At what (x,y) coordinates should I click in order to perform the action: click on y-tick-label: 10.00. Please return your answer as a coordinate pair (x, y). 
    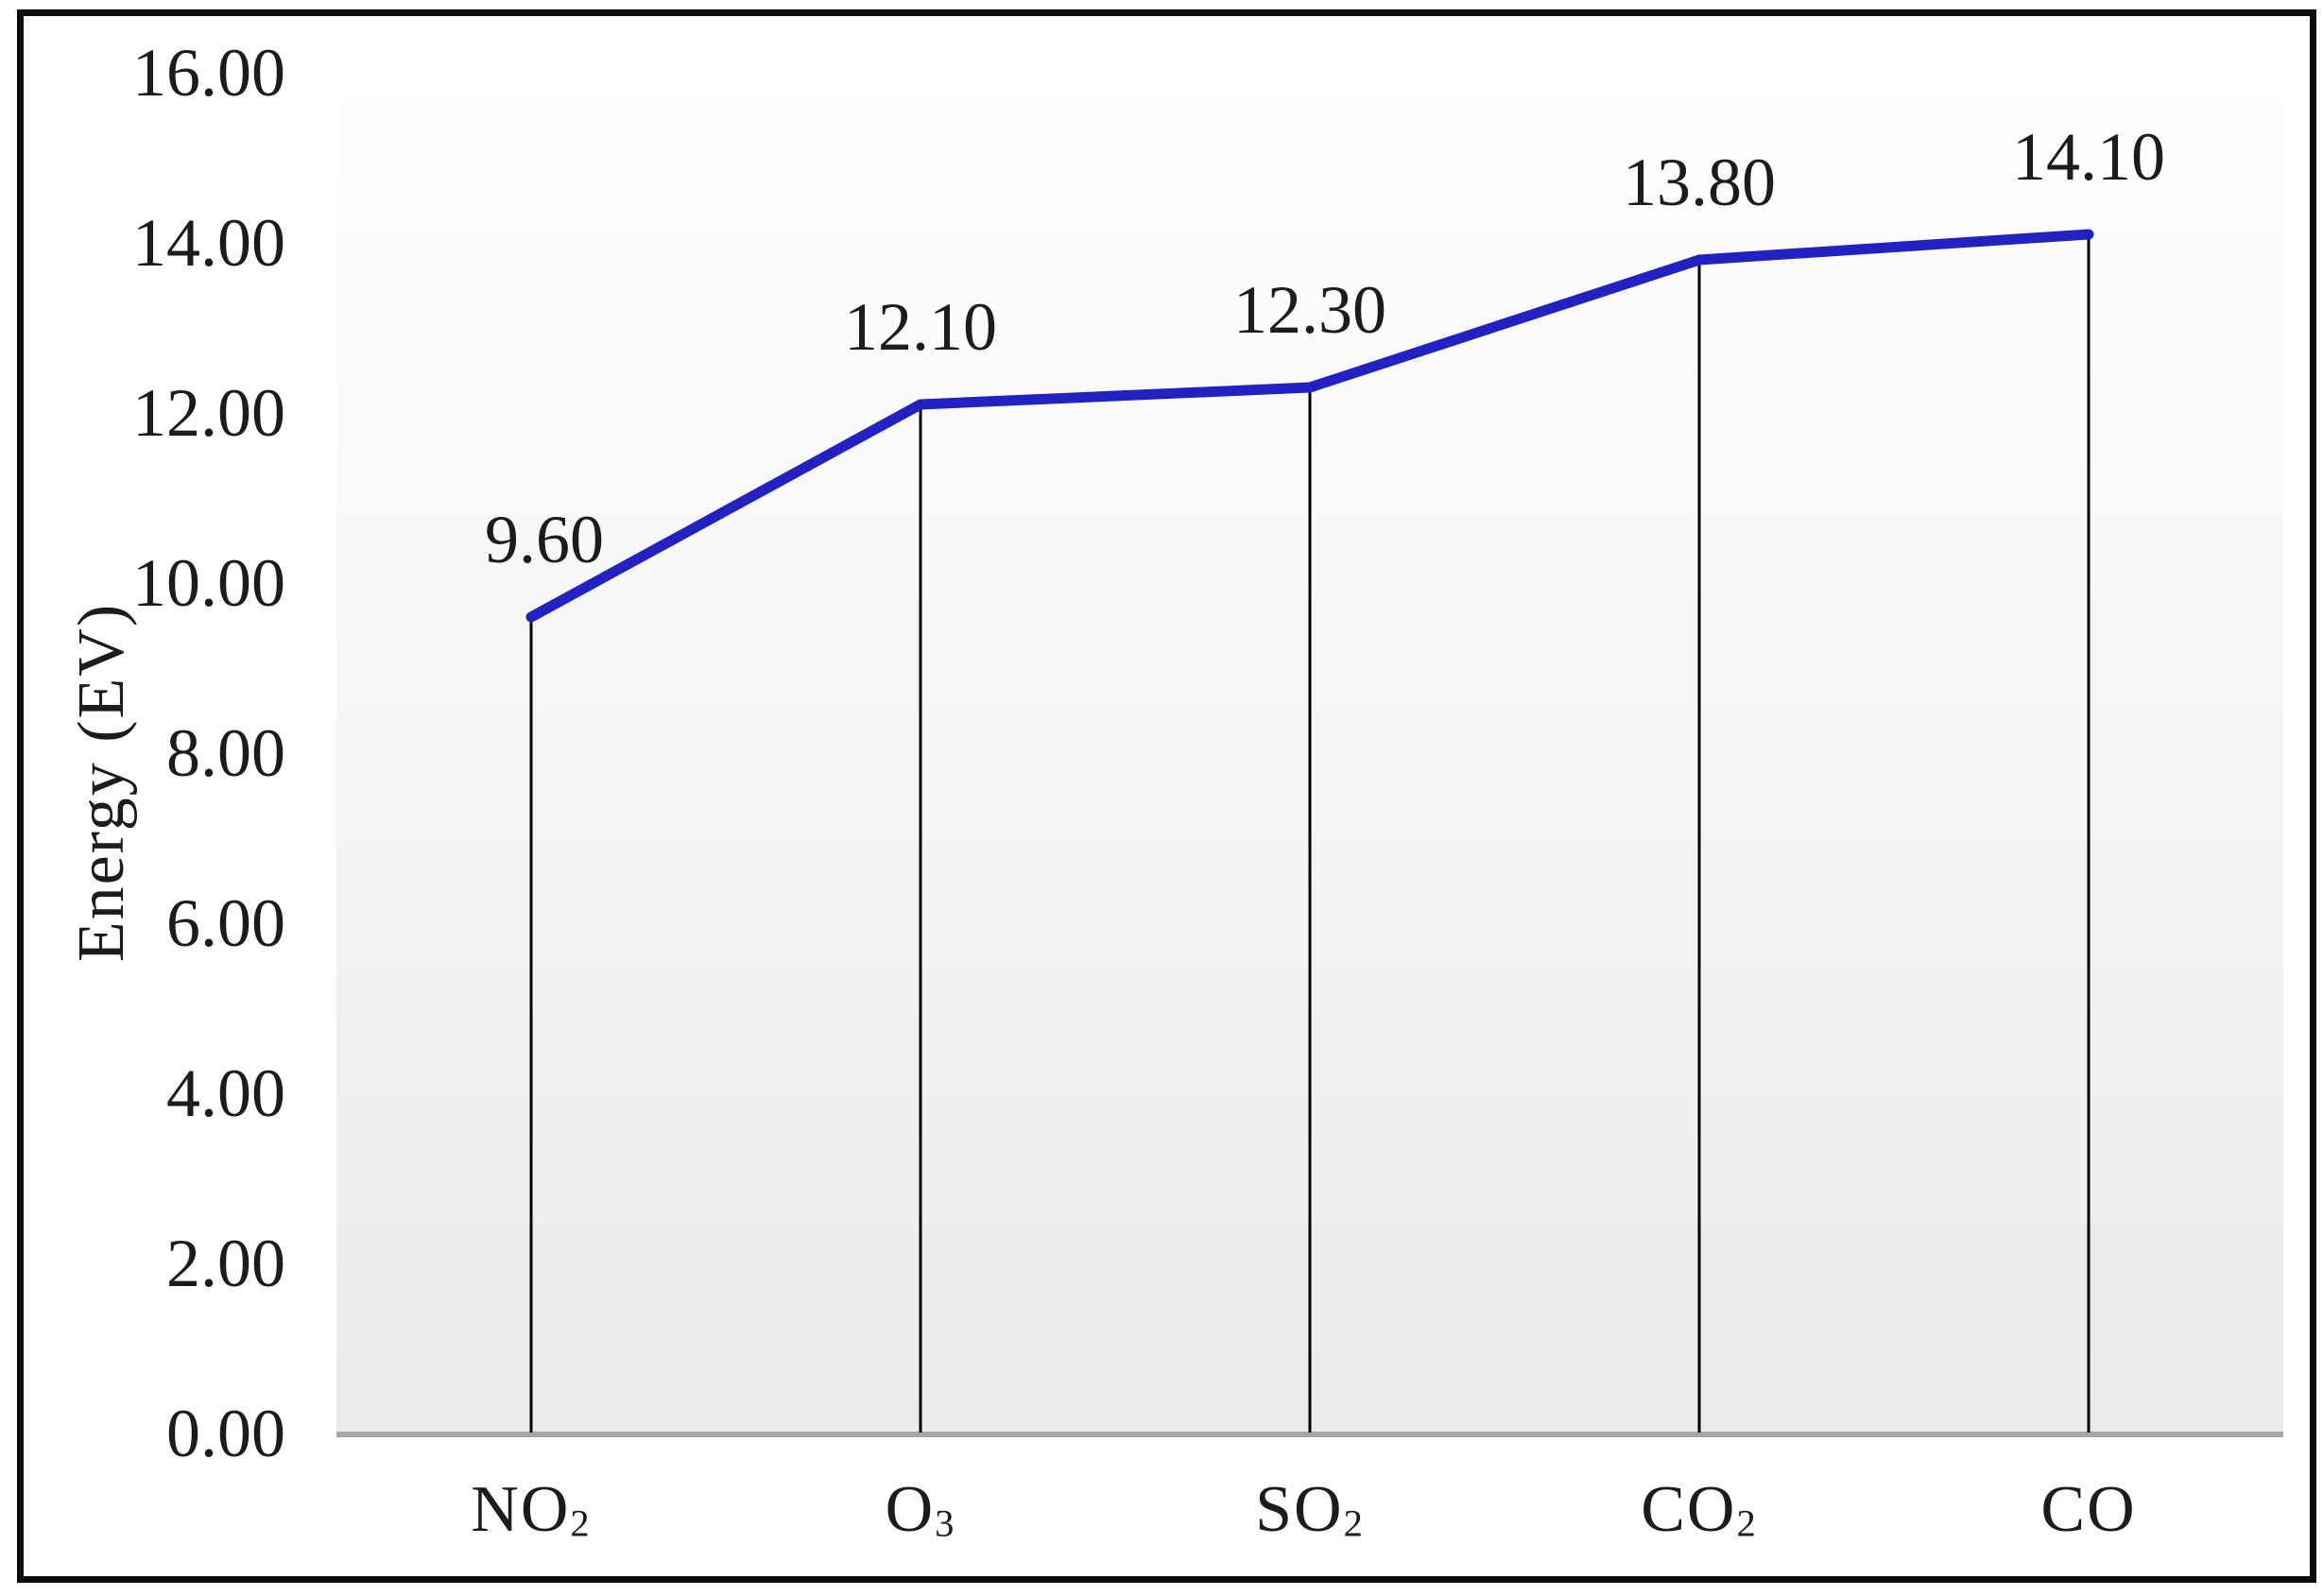
    Looking at the image, I should click on (208, 583).